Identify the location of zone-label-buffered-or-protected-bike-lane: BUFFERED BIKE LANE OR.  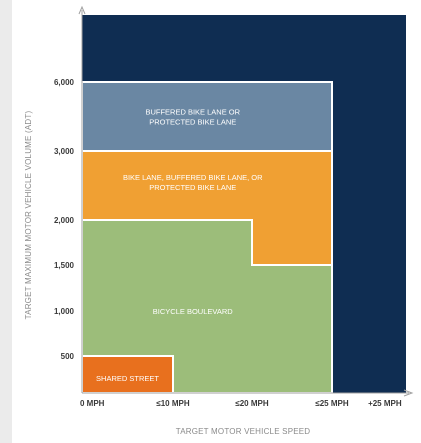
(192, 112).